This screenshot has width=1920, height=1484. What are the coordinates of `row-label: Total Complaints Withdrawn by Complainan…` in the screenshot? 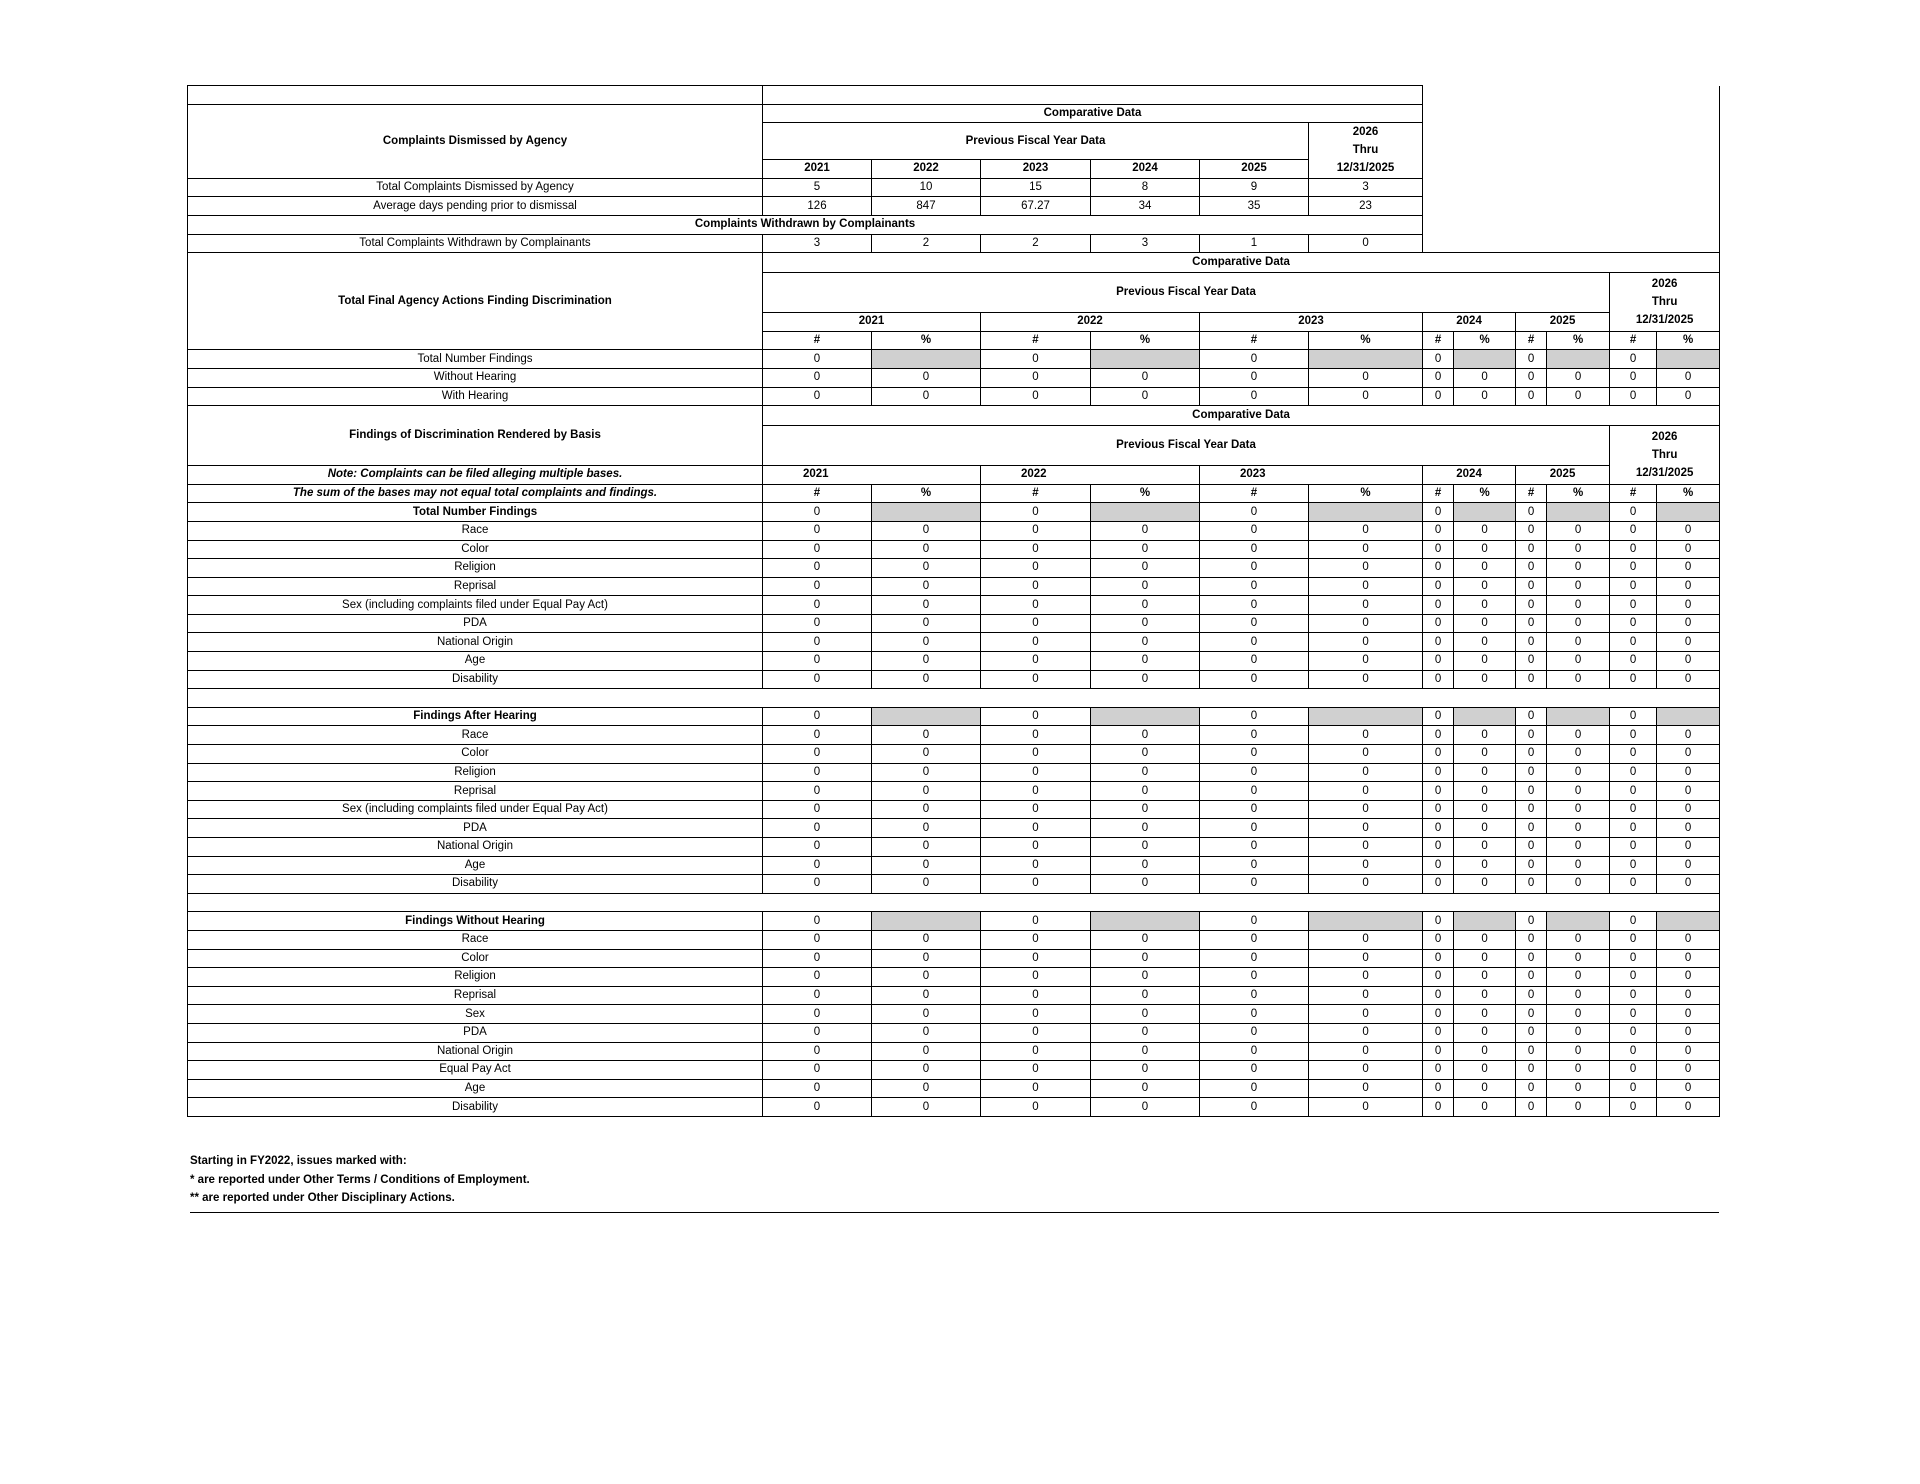 It's located at (475, 243).